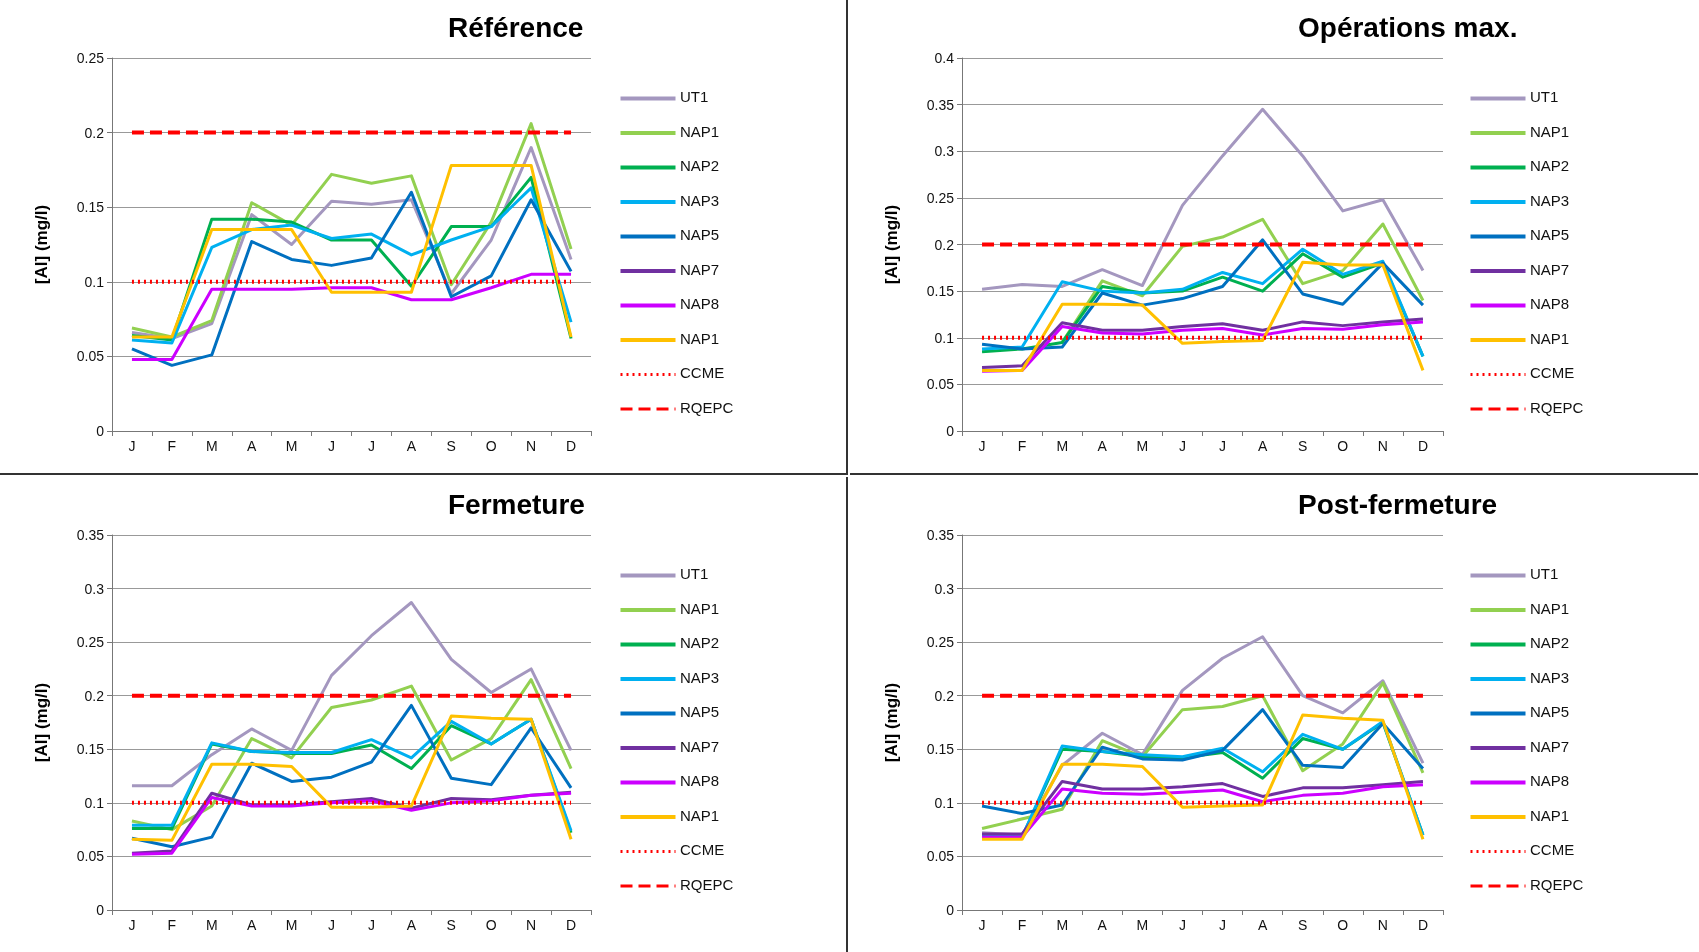 This screenshot has width=1699, height=952. Describe the element at coordinates (940, 104) in the screenshot. I see `y-tick-label: 0.35` at that location.